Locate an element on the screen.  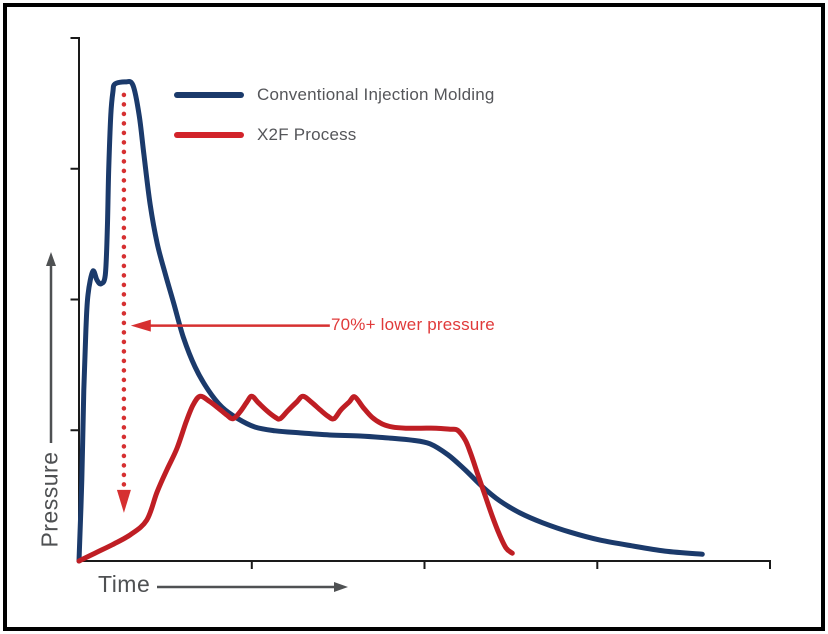
series-x2f-process is located at coordinates (295, 478).